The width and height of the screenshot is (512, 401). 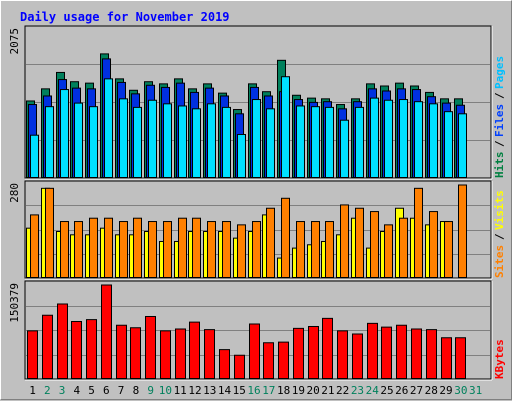 What do you see at coordinates (76, 390) in the screenshot?
I see `day-label-4: 4` at bounding box center [76, 390].